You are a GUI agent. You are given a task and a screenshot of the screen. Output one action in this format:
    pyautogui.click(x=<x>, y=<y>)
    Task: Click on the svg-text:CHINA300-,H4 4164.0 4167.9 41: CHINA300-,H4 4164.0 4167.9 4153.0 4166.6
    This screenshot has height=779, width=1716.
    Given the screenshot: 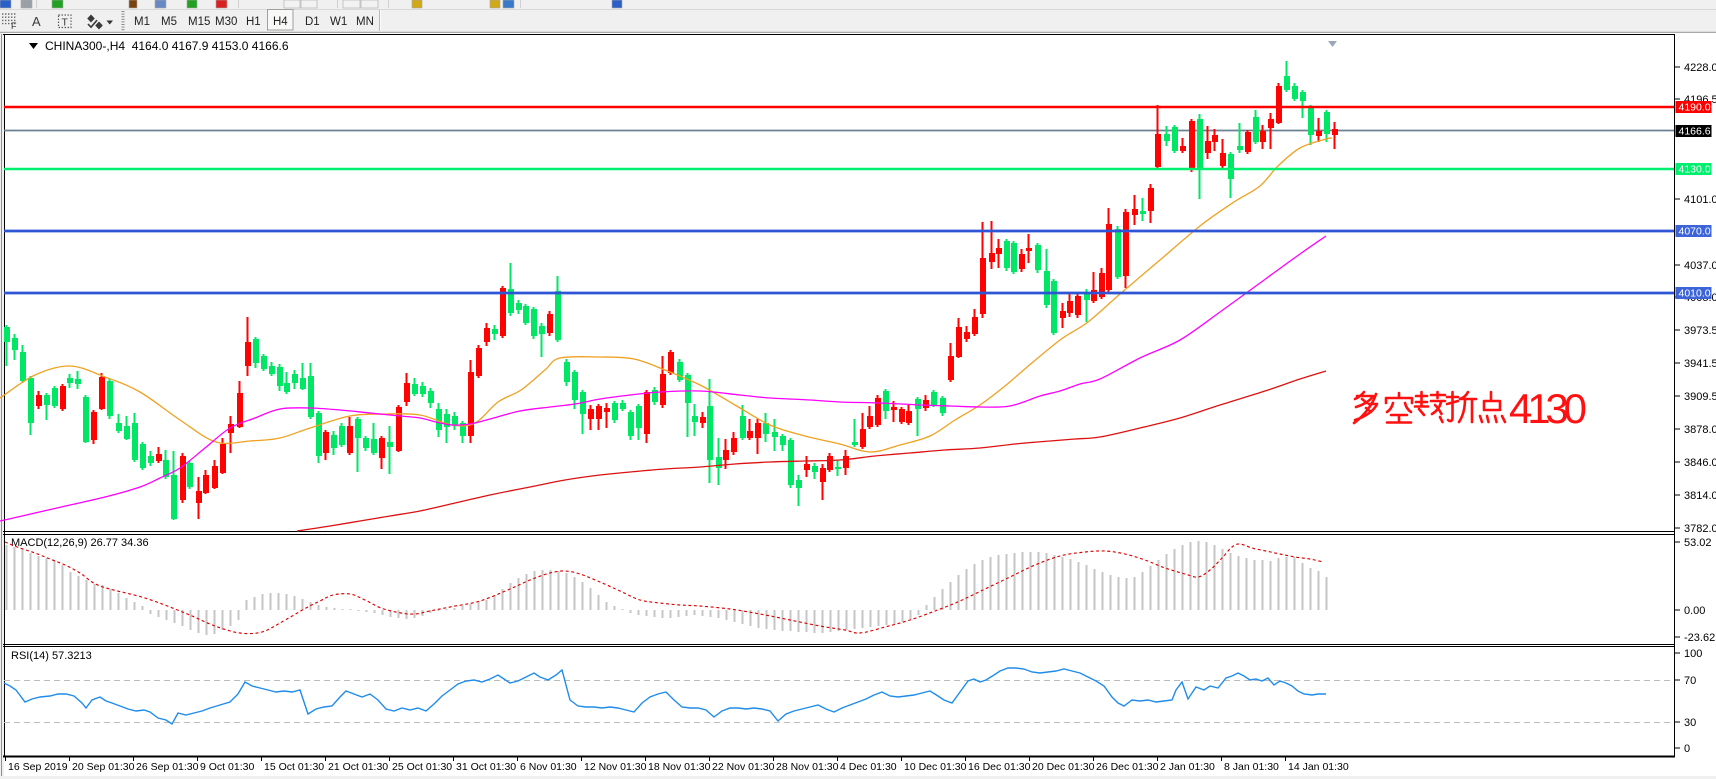 What is the action you would take?
    pyautogui.click(x=167, y=46)
    